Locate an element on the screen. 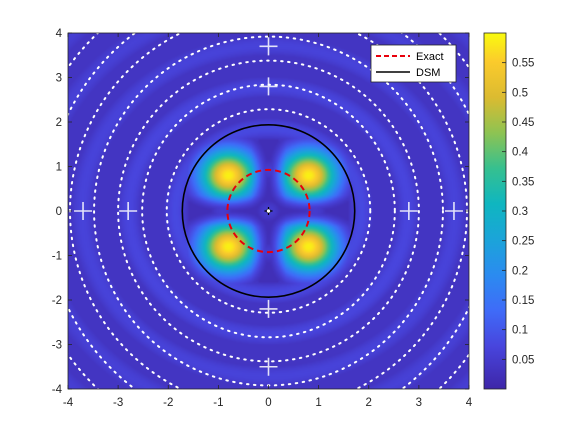 The height and width of the screenshot is (439, 585). legend: Exact DSM is located at coordinates (413, 63).